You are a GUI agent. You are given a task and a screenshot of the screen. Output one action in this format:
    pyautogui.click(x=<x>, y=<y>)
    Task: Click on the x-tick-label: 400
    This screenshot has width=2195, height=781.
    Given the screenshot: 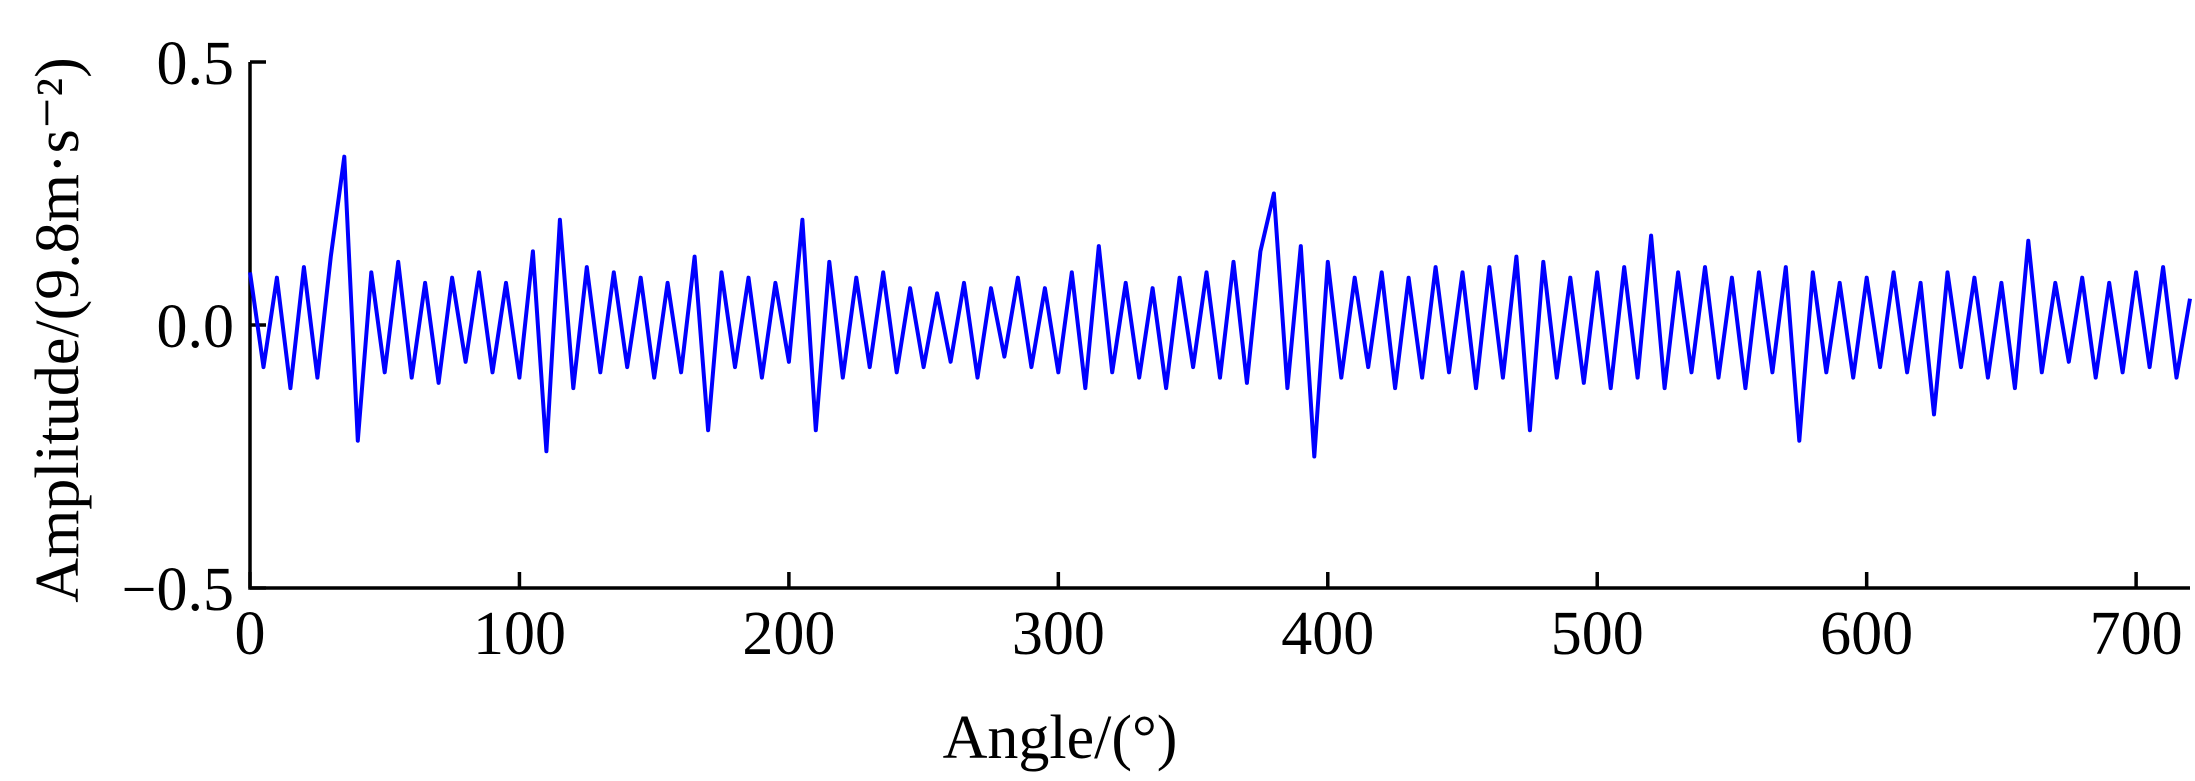 What is the action you would take?
    pyautogui.click(x=1327, y=634)
    